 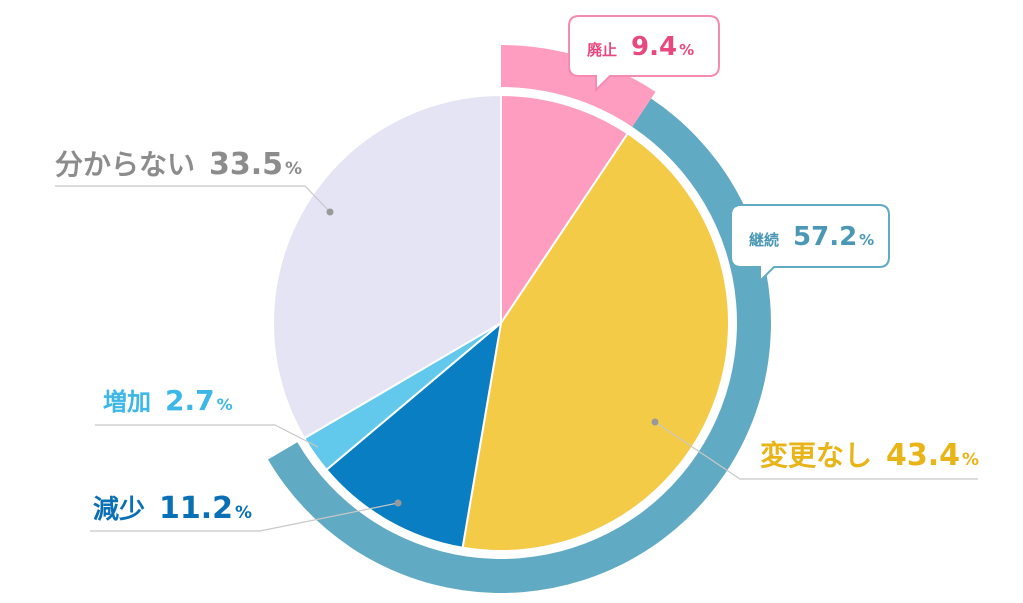 I want to click on decrease-dot, so click(x=398, y=503).